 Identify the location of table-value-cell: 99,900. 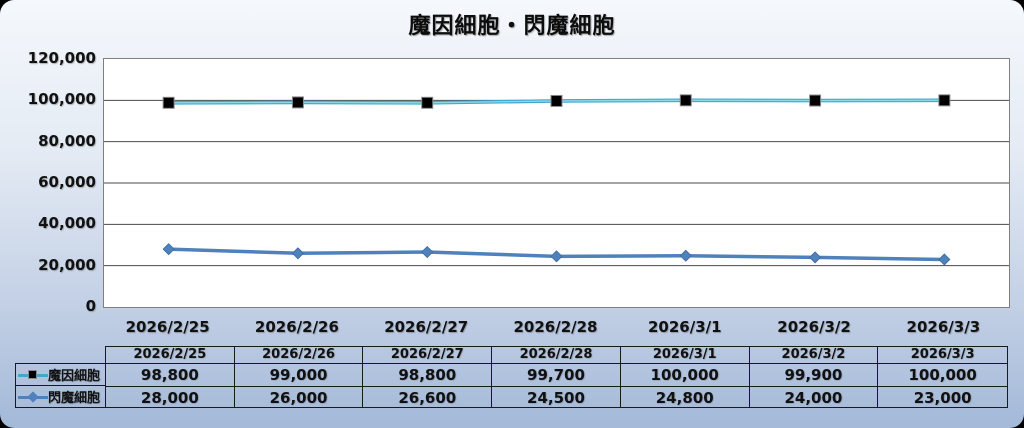
(814, 375).